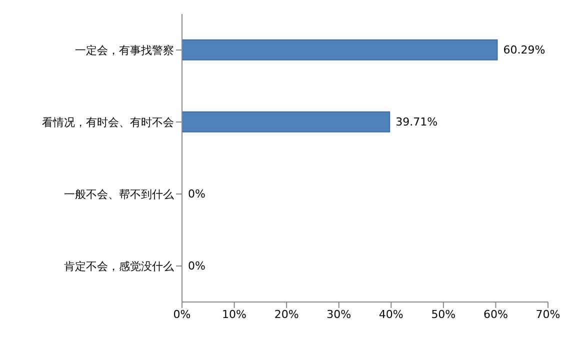  Describe the element at coordinates (443, 314) in the screenshot. I see `x-tick-label: 50%` at that location.